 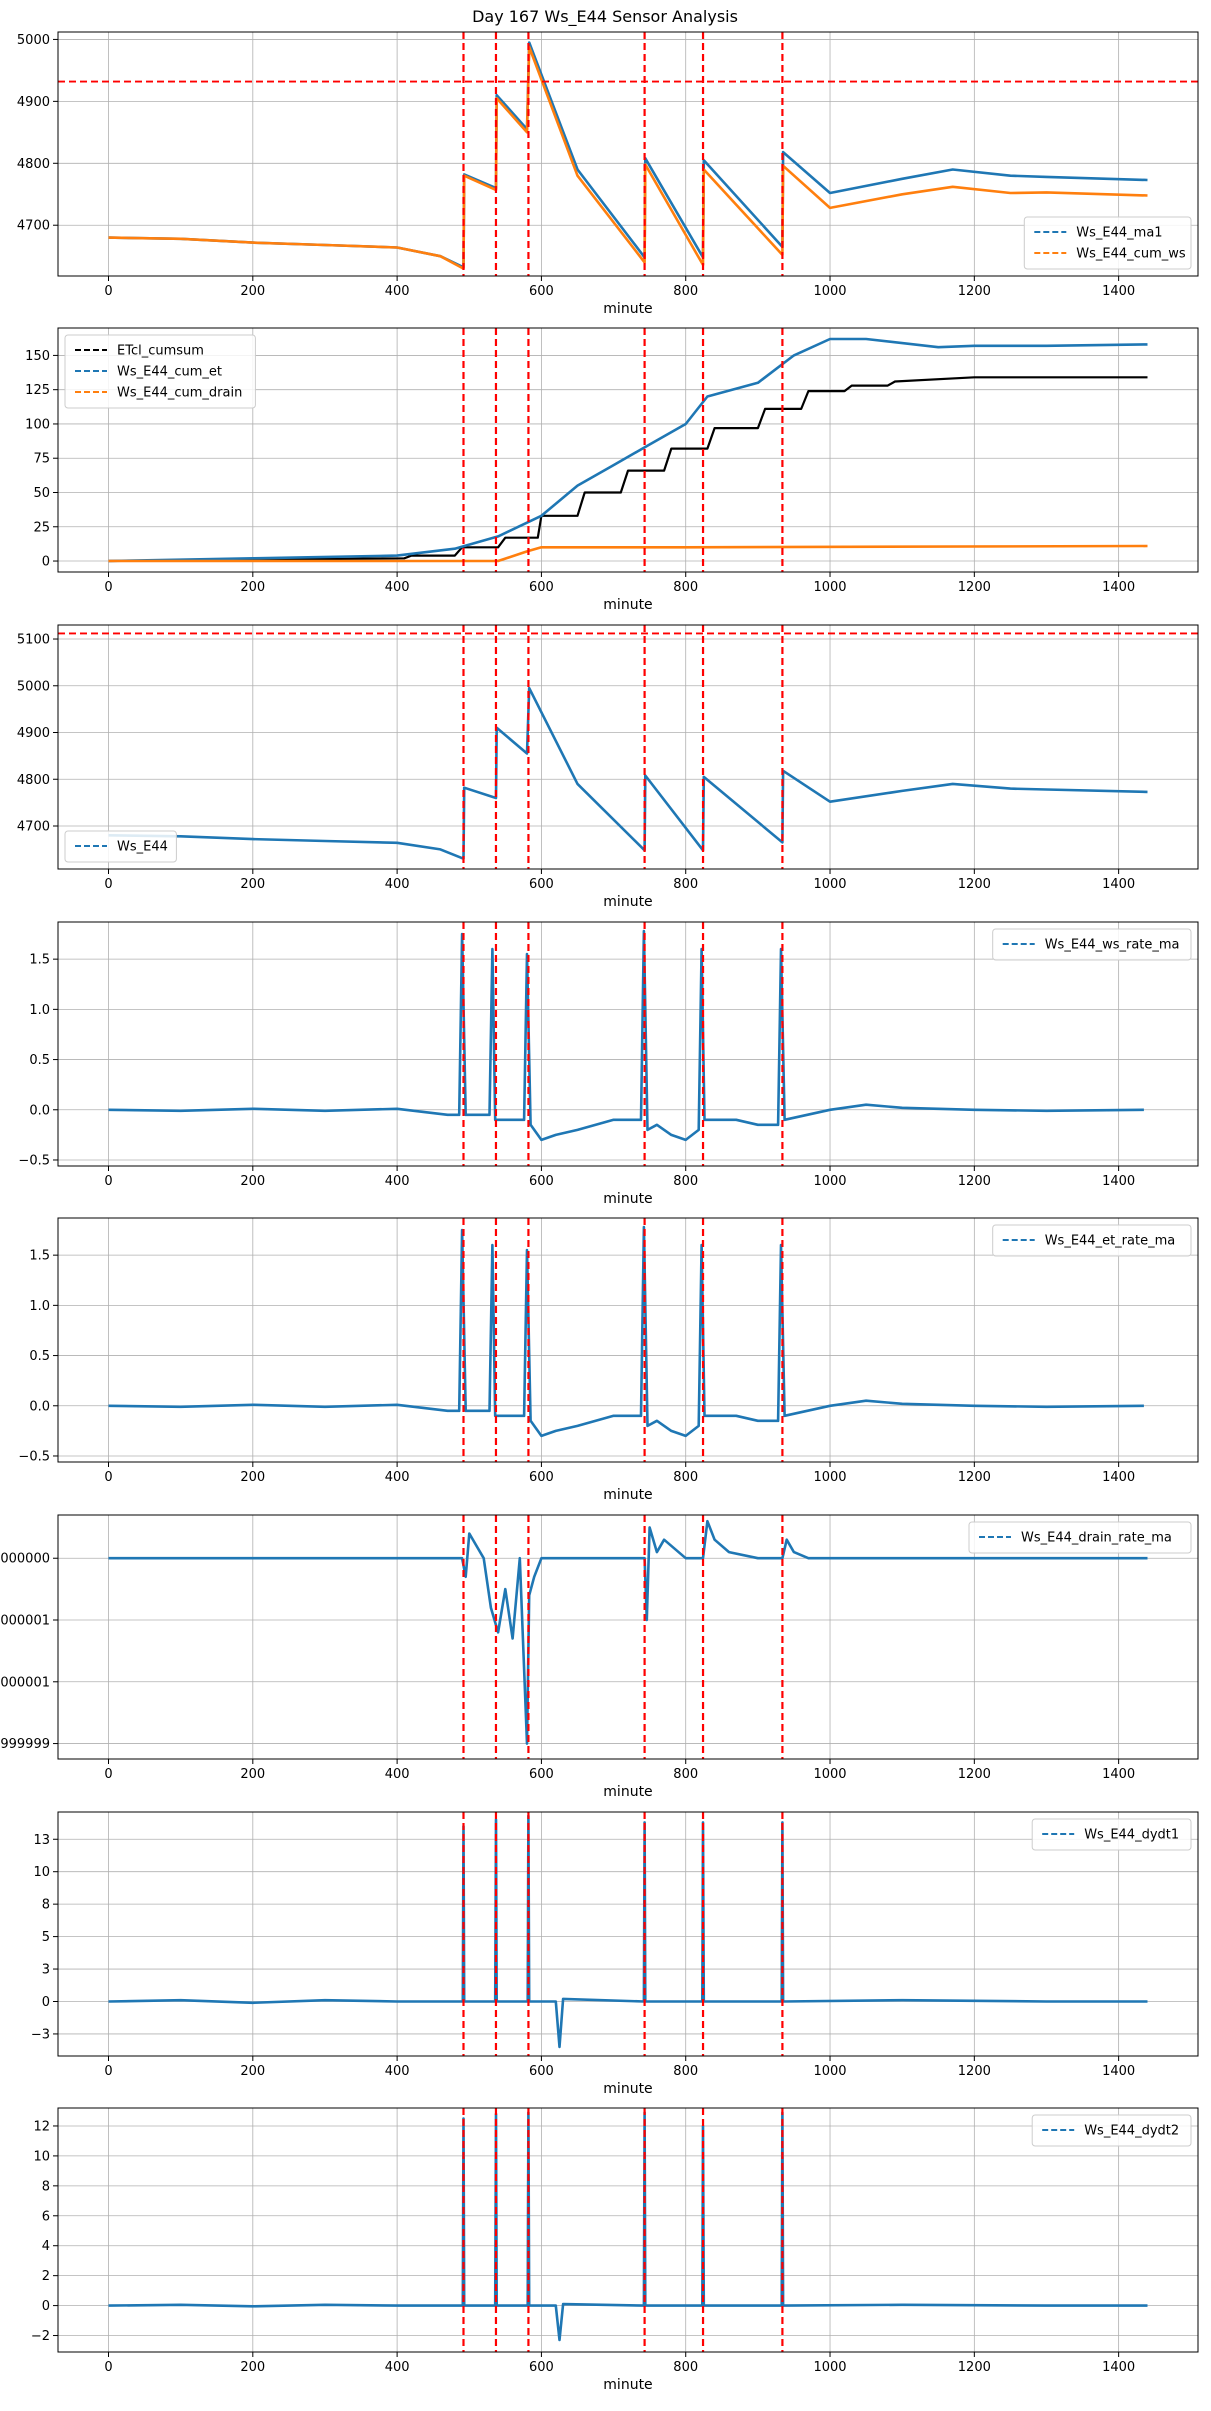 What do you see at coordinates (25, 1744) in the screenshot?
I see `y-tick-label: −0.29999999999999999` at bounding box center [25, 1744].